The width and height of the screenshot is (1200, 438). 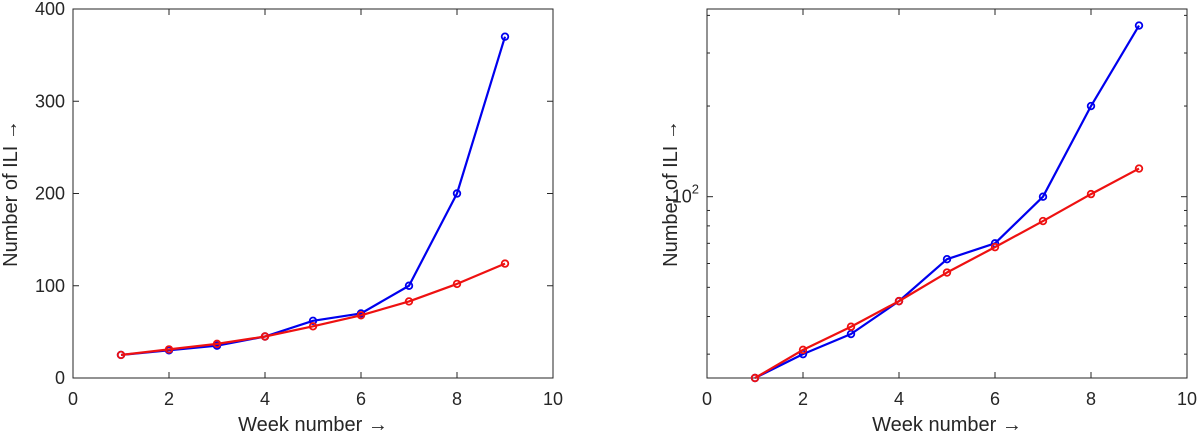 I want to click on y-tick-label: 200, so click(x=50, y=194).